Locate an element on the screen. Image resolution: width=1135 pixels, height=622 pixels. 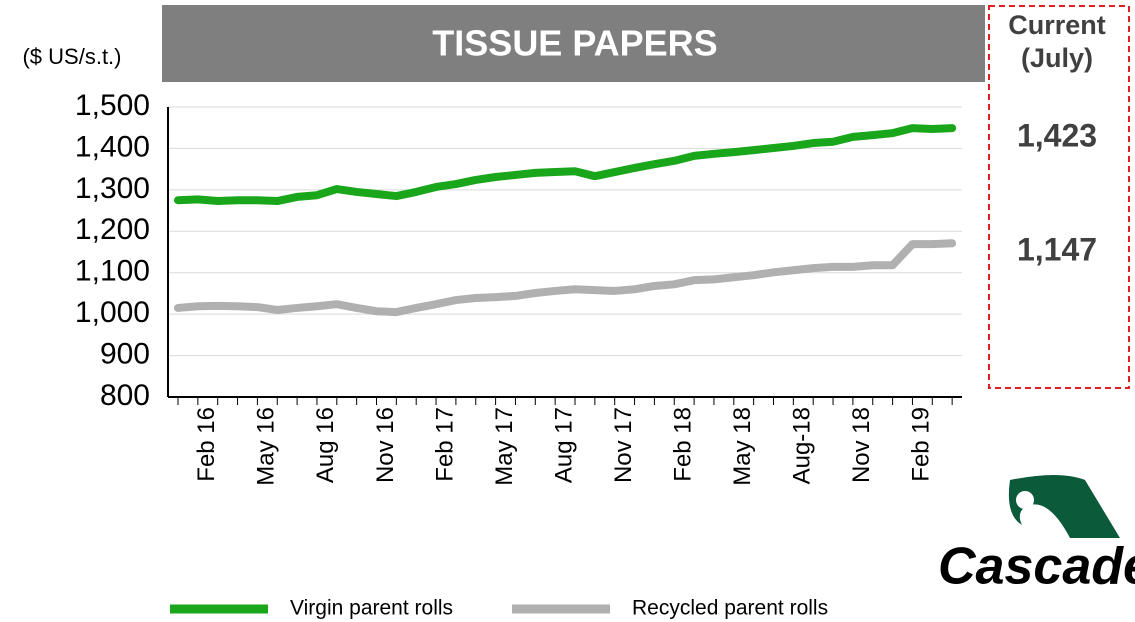
x-tick-label: Feb 18 is located at coordinates (683, 444).